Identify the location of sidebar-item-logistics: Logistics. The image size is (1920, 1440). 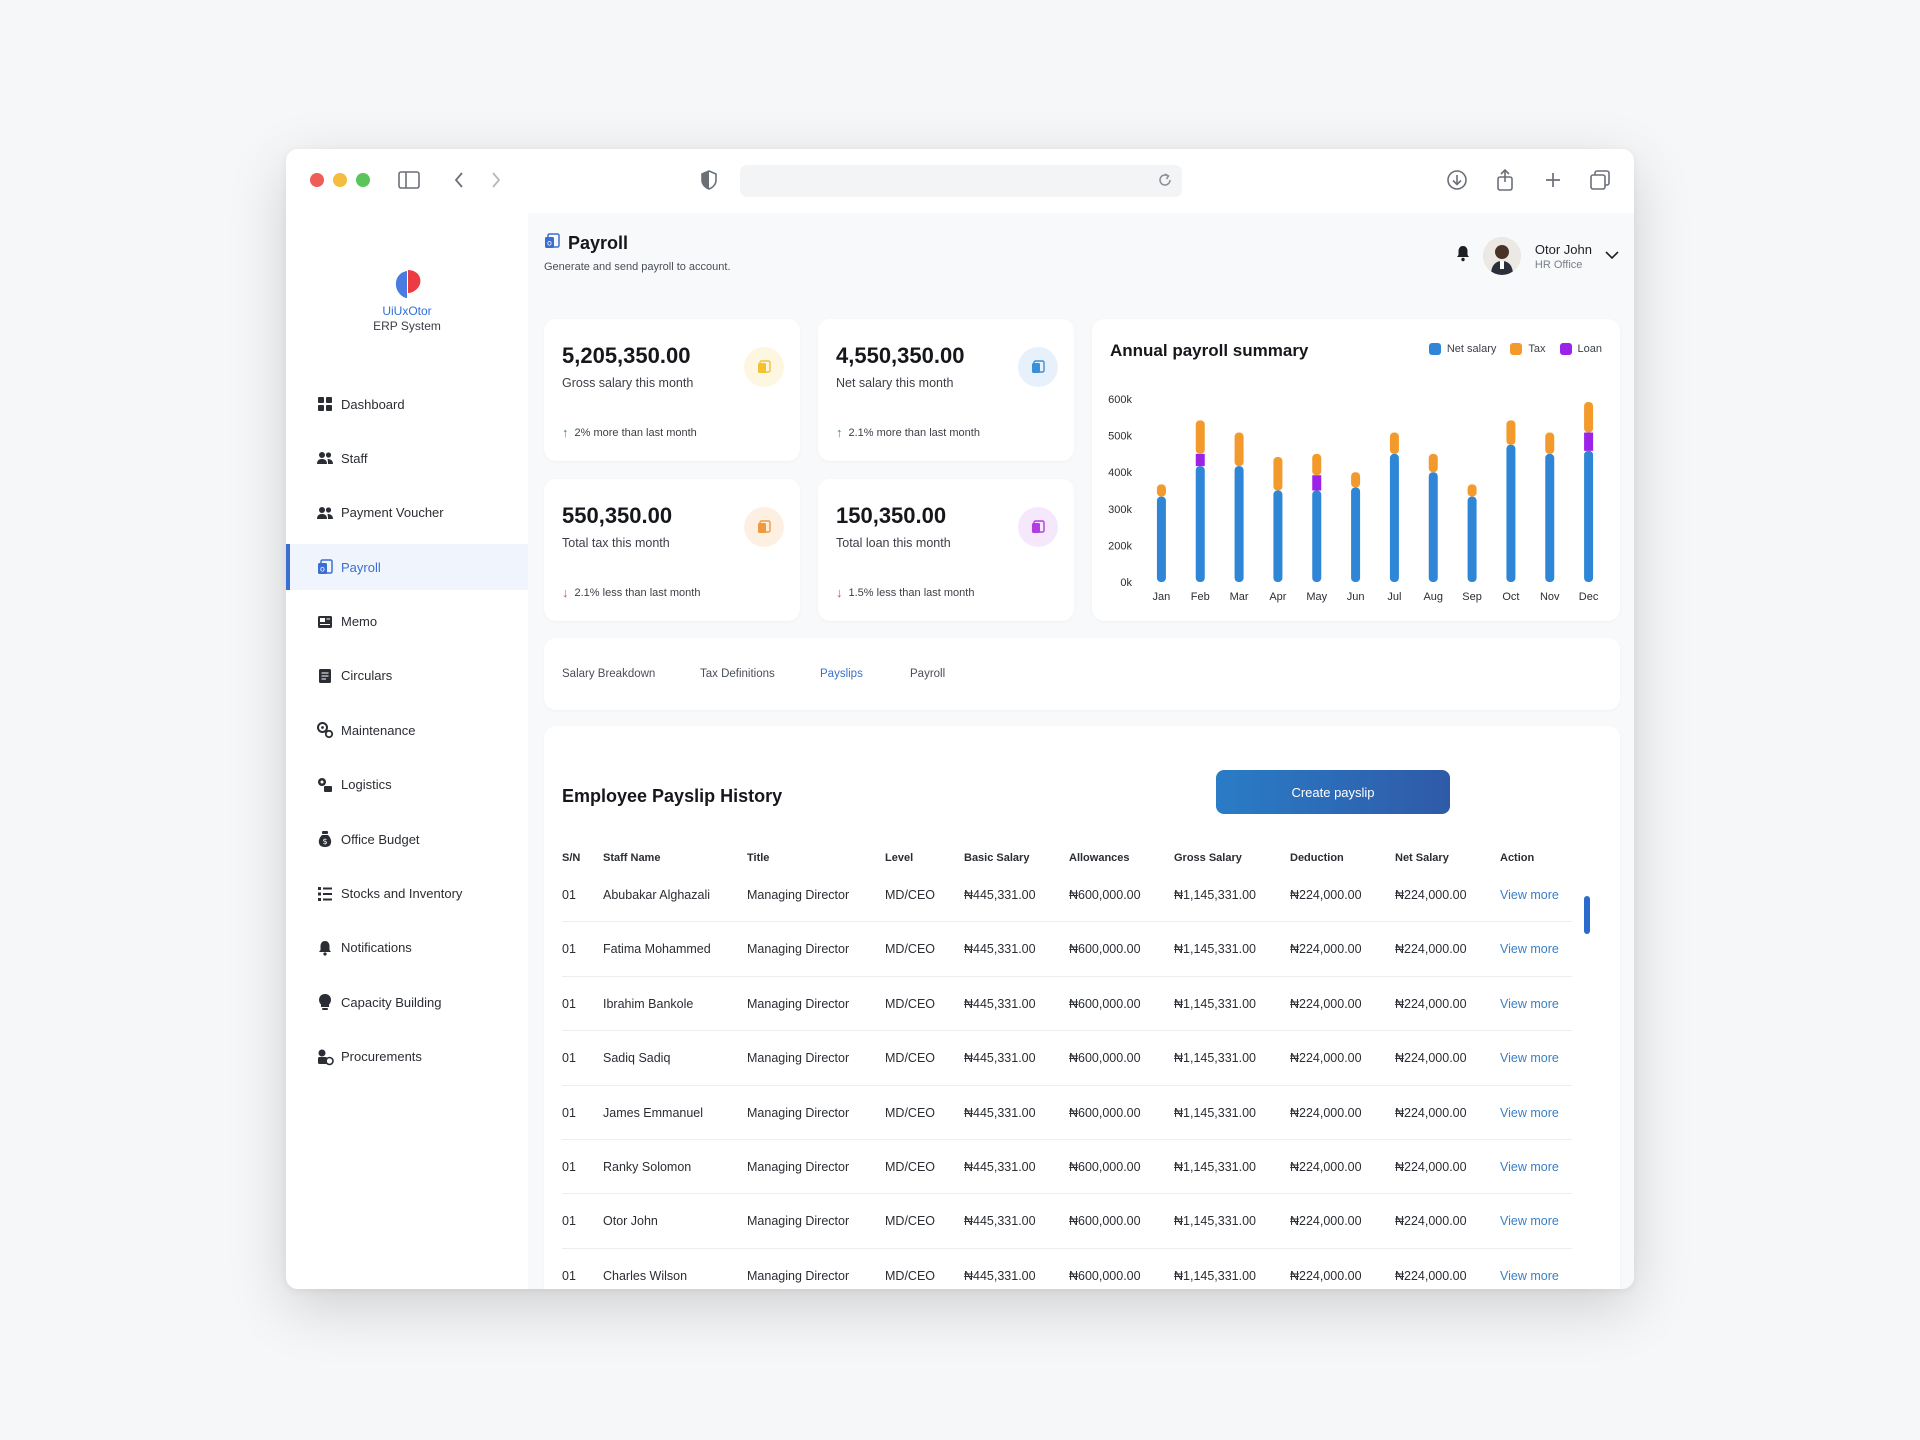
(407, 785).